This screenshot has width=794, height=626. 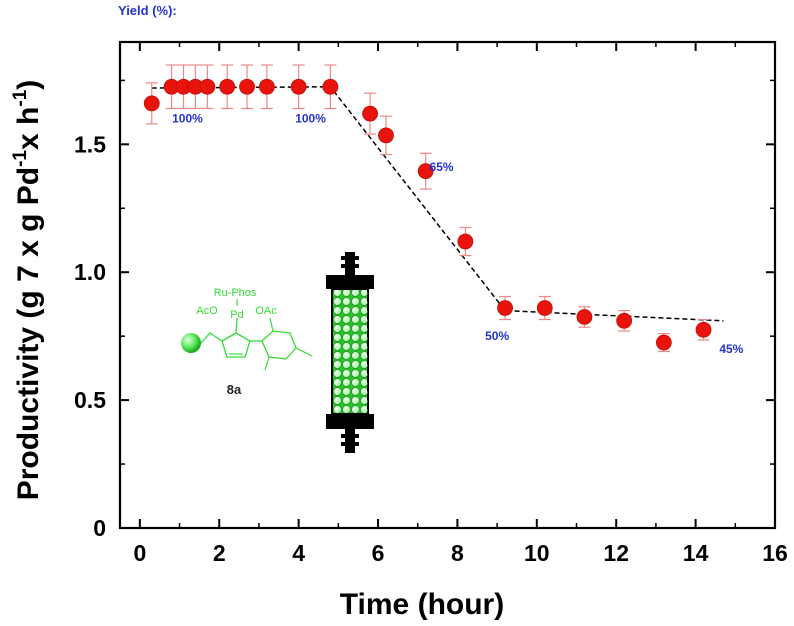 What do you see at coordinates (350, 352) in the screenshot?
I see `packed-column-icon` at bounding box center [350, 352].